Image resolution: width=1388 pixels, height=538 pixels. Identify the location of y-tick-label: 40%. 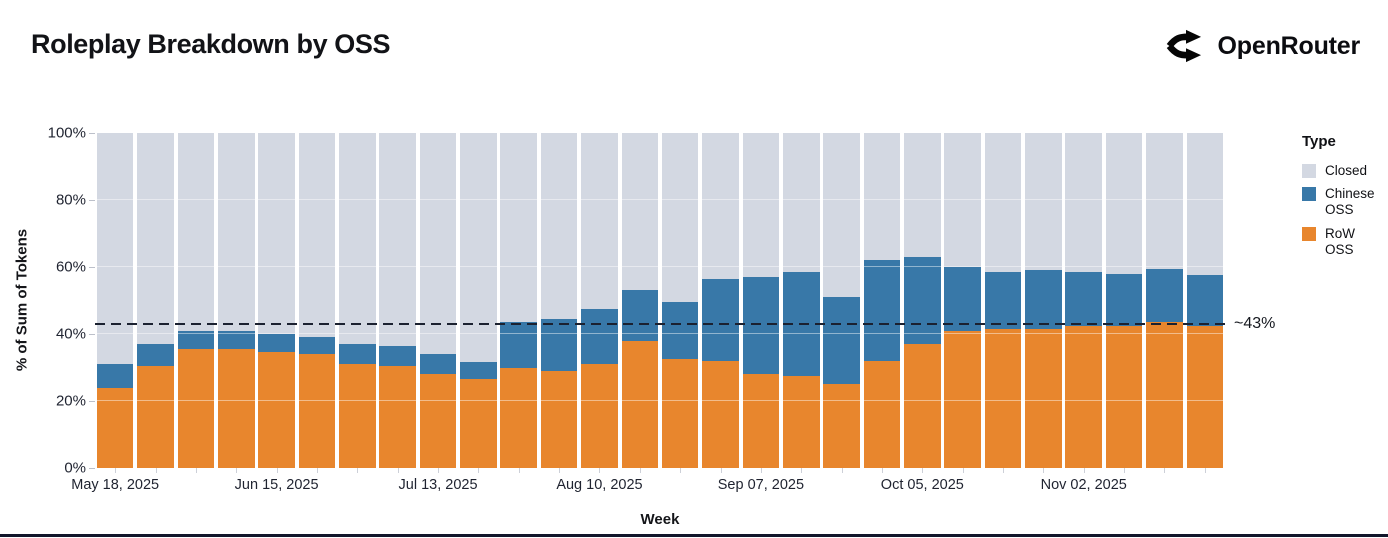
(70, 334).